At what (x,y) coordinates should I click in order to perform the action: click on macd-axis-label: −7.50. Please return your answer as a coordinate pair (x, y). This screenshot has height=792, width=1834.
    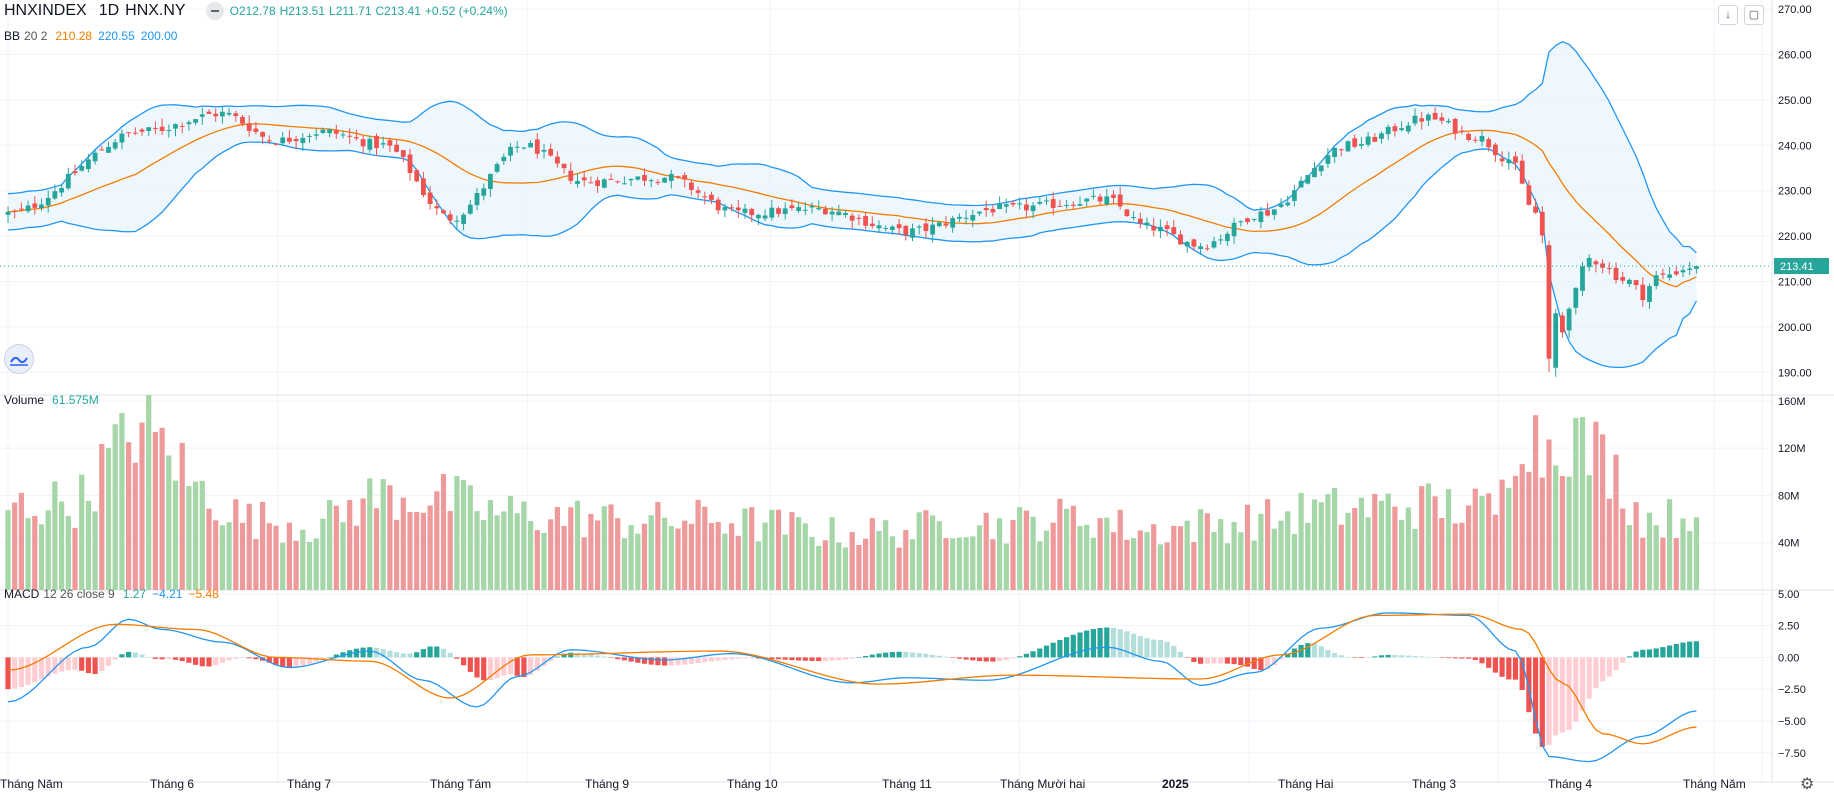
    Looking at the image, I should click on (1792, 754).